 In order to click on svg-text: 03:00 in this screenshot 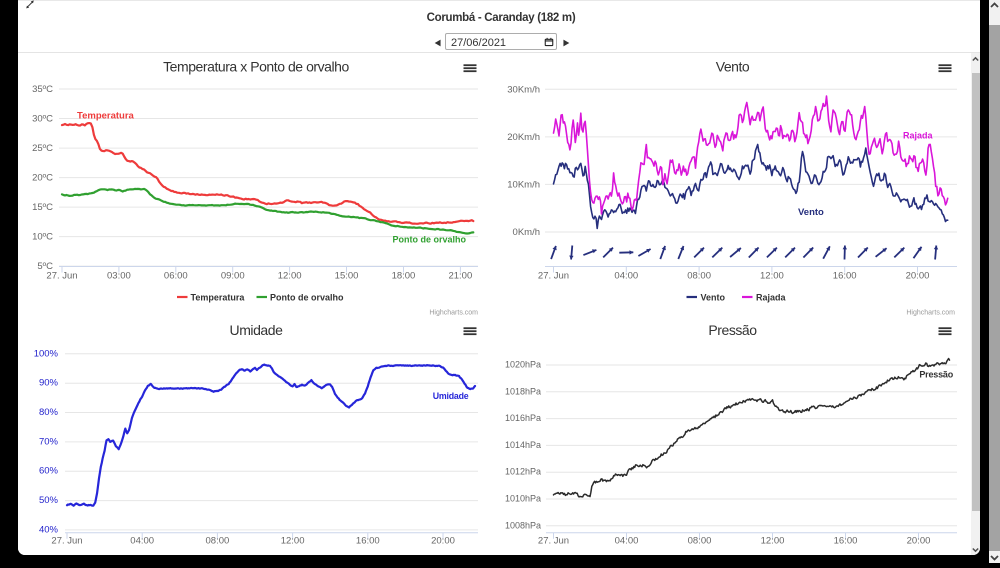, I will do `click(119, 276)`.